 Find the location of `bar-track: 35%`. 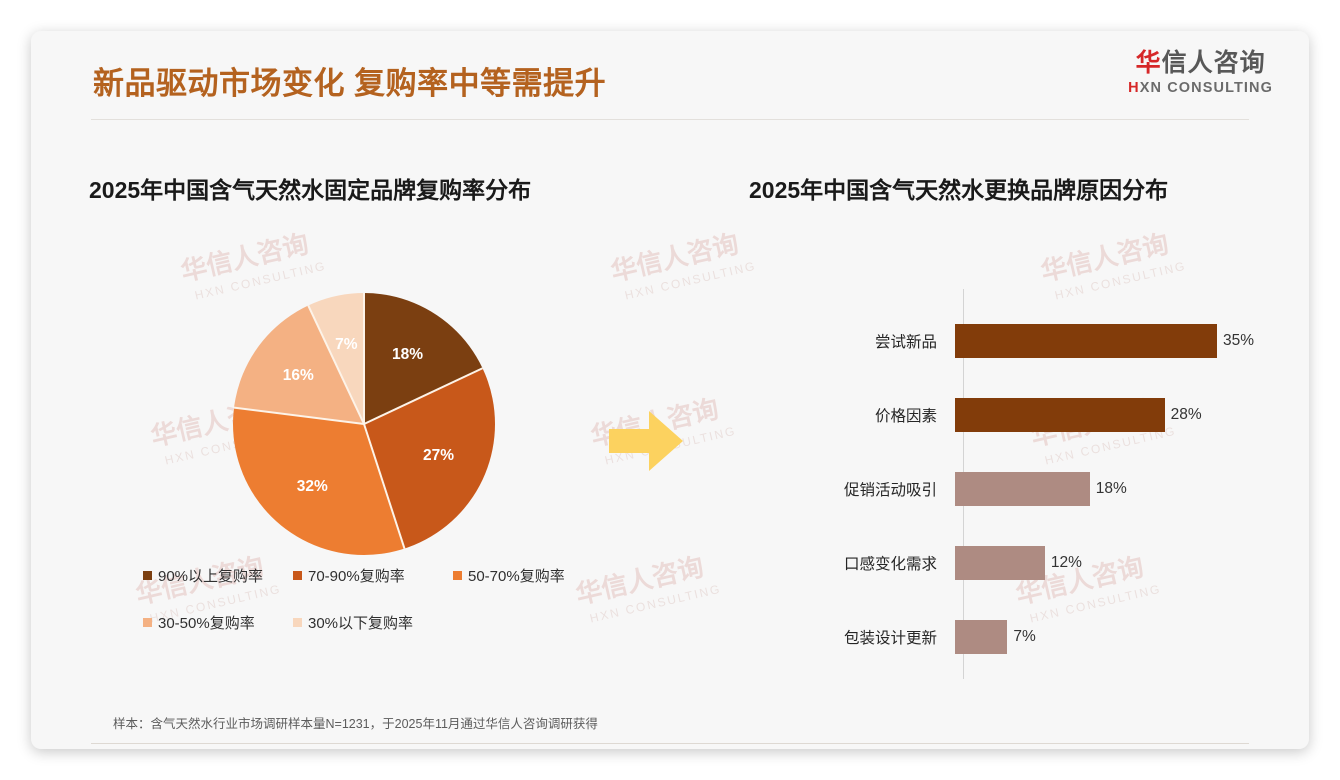

bar-track: 35% is located at coordinates (1117, 341).